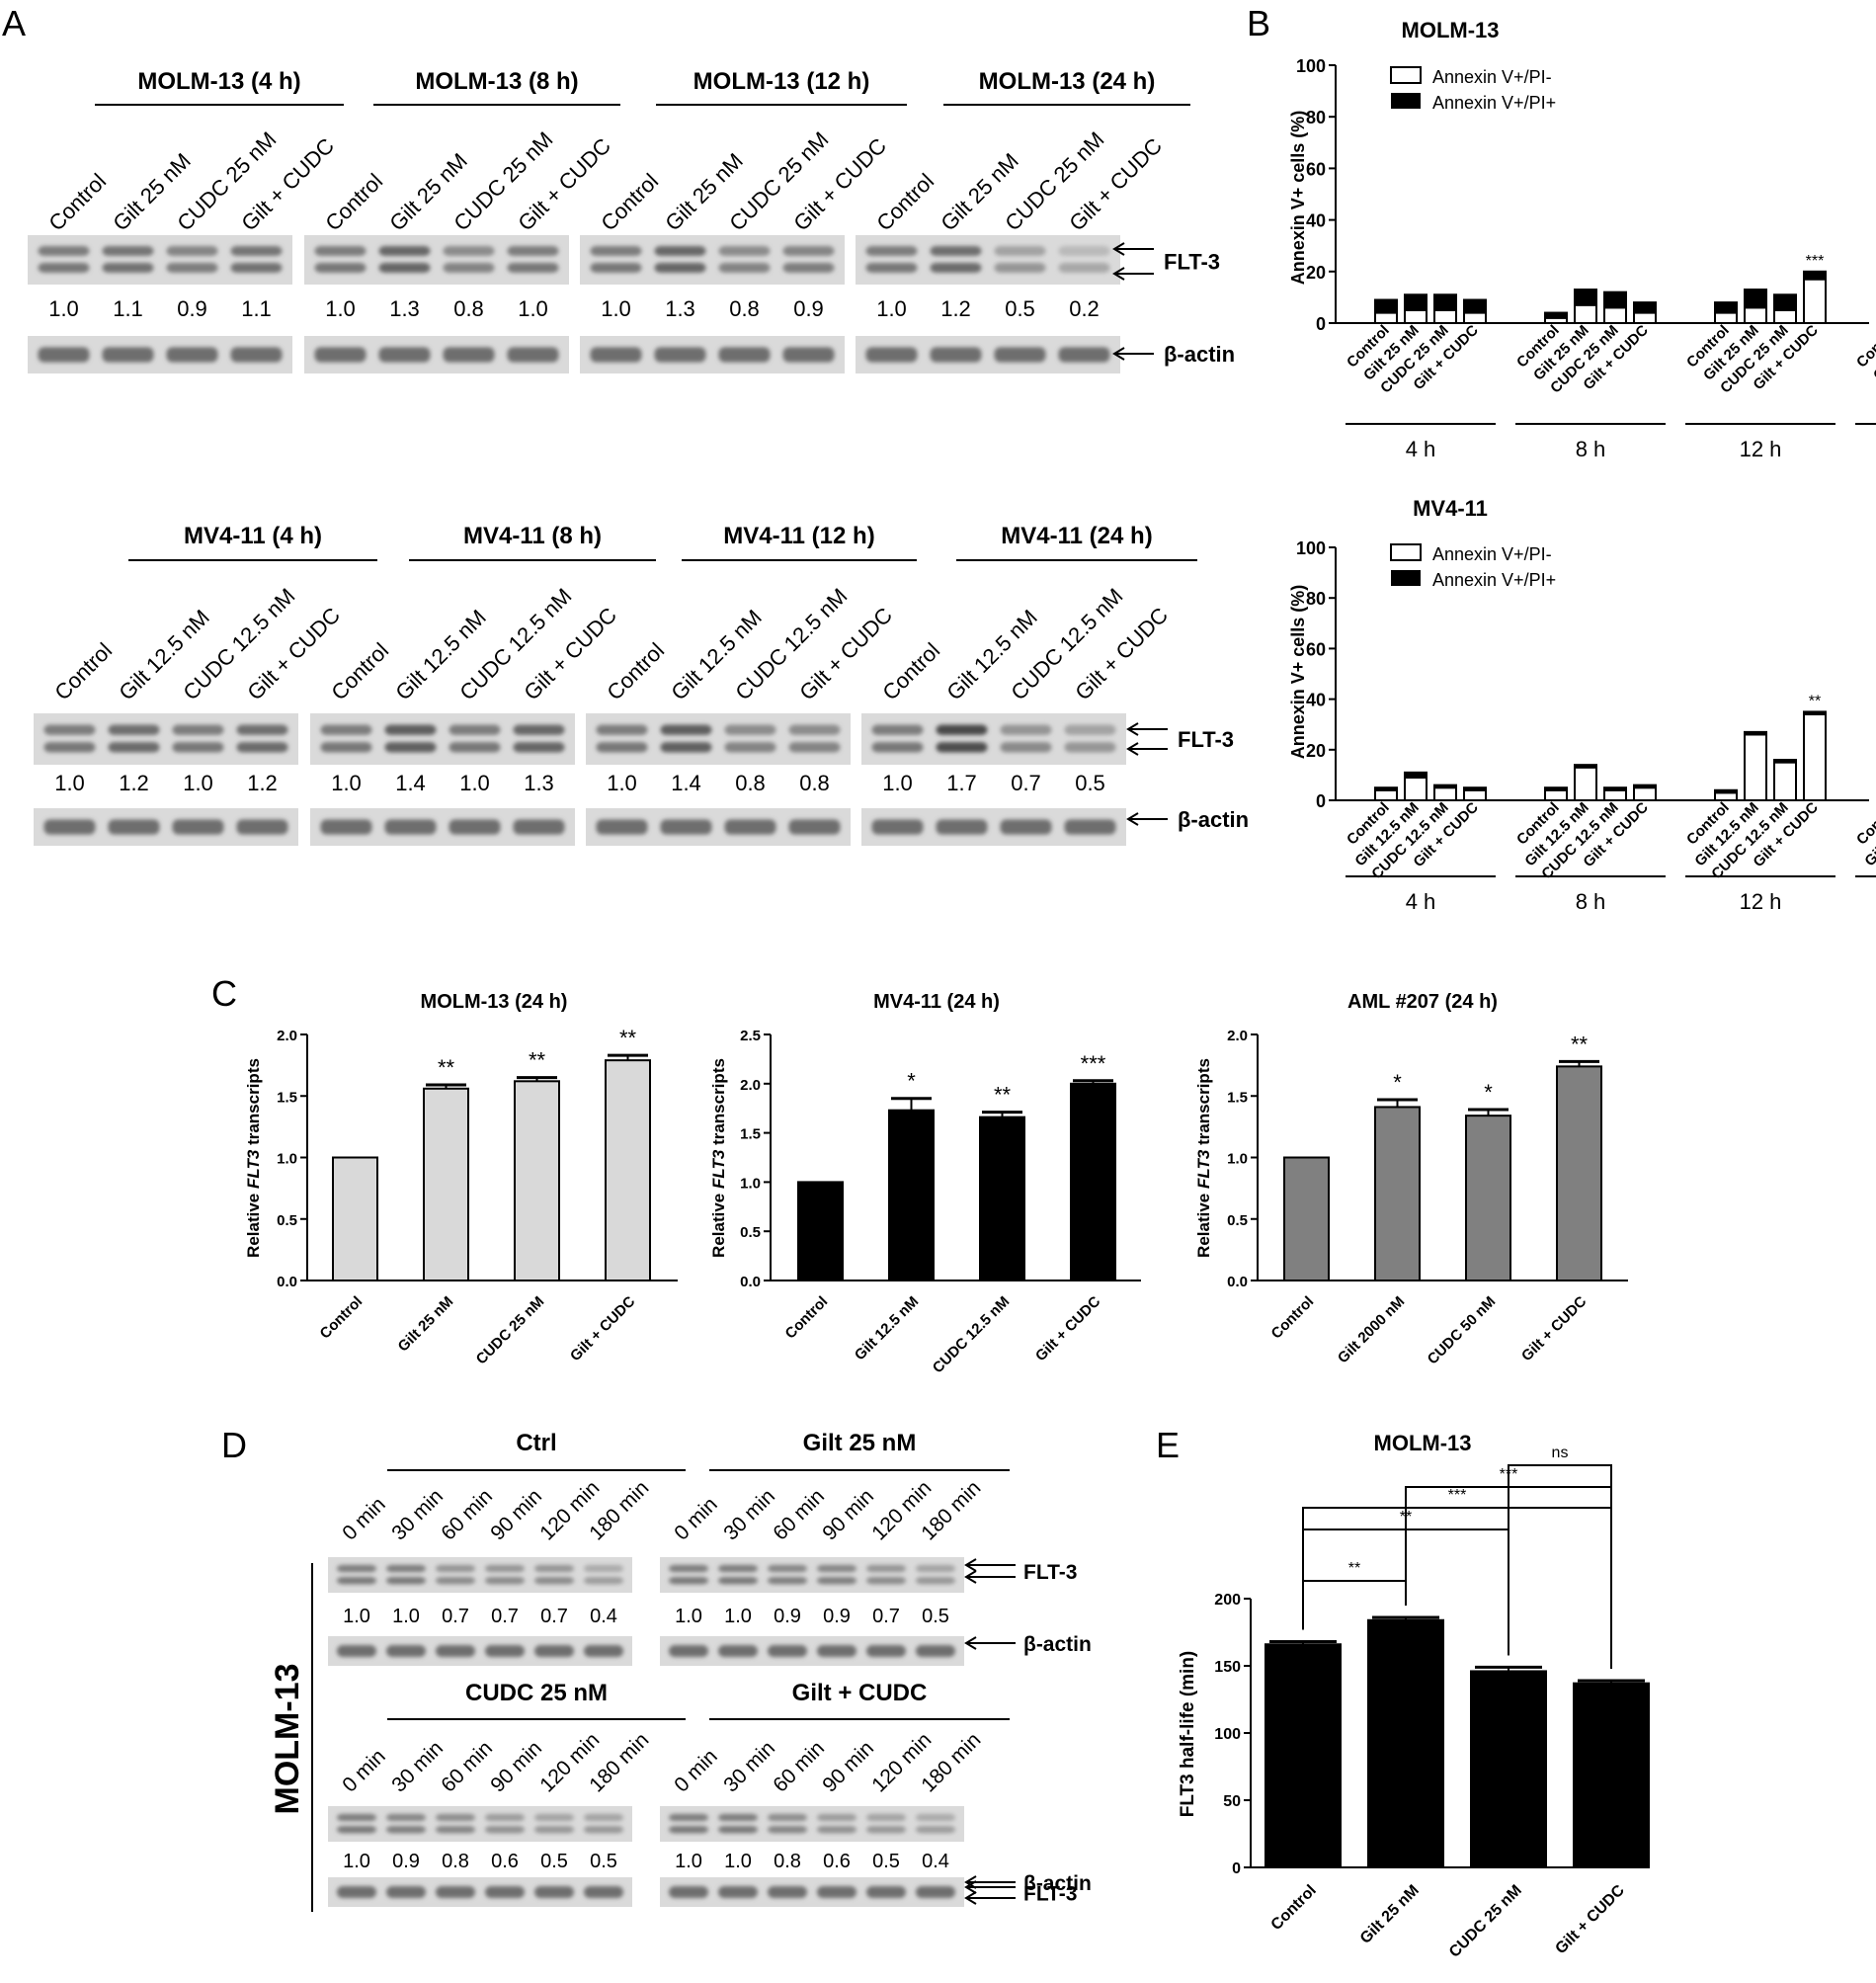  I want to click on blot-a-4-flt3-strip, so click(166, 739).